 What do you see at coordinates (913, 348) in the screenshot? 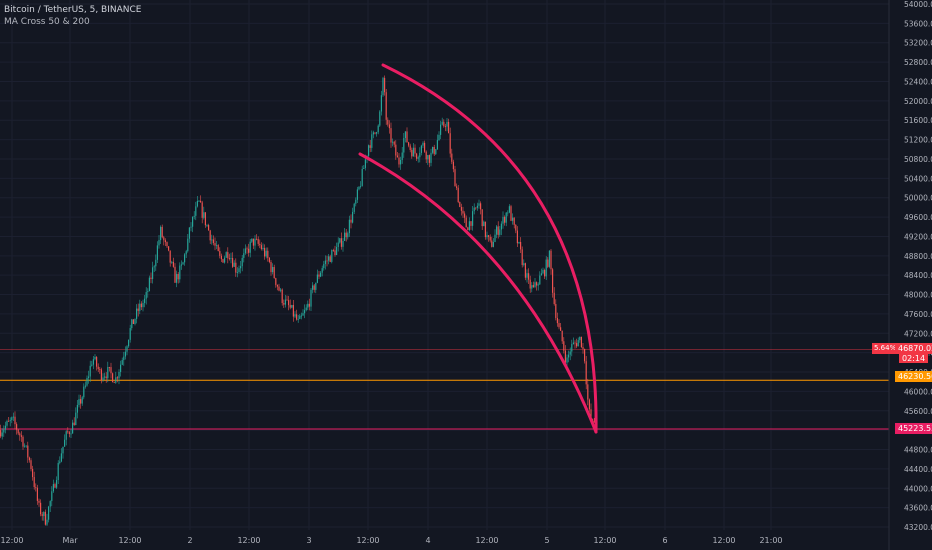
I see `current-price-tag: 46870.02` at bounding box center [913, 348].